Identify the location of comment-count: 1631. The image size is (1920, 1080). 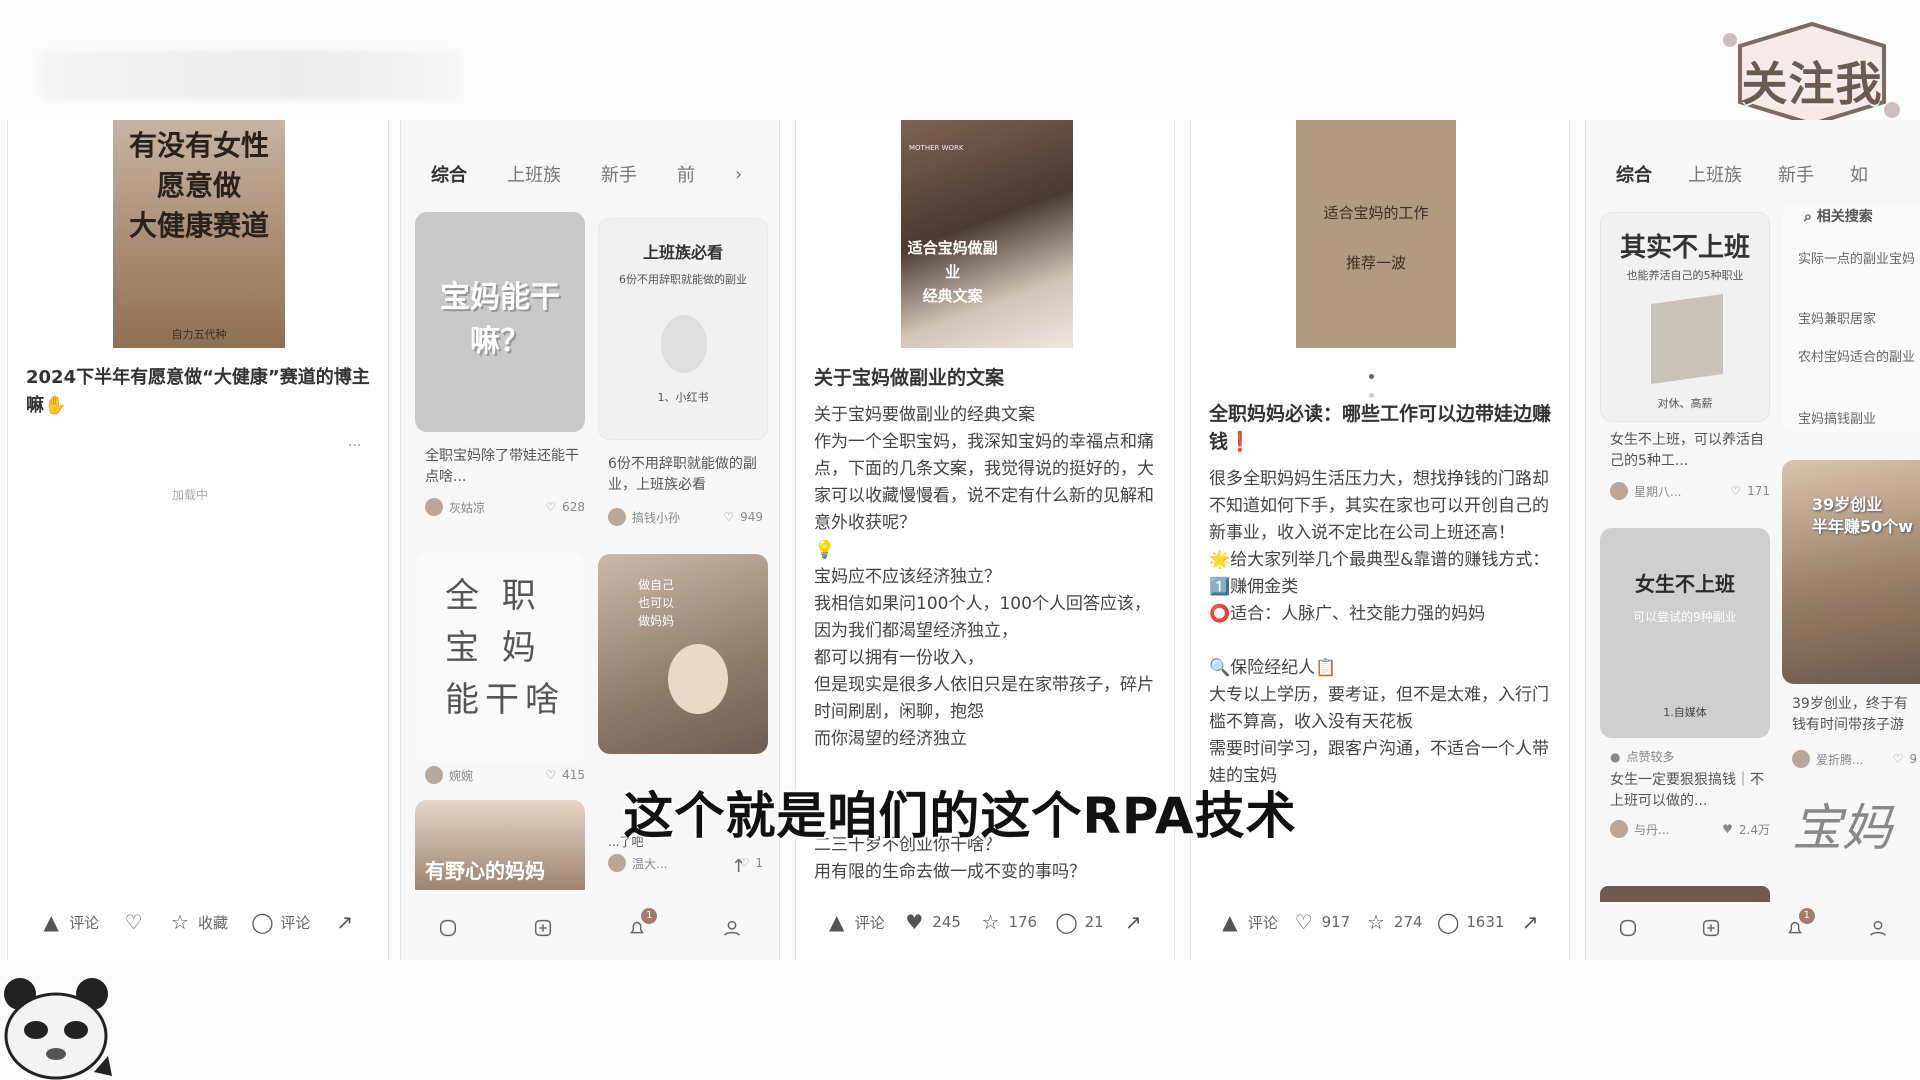
(1485, 922).